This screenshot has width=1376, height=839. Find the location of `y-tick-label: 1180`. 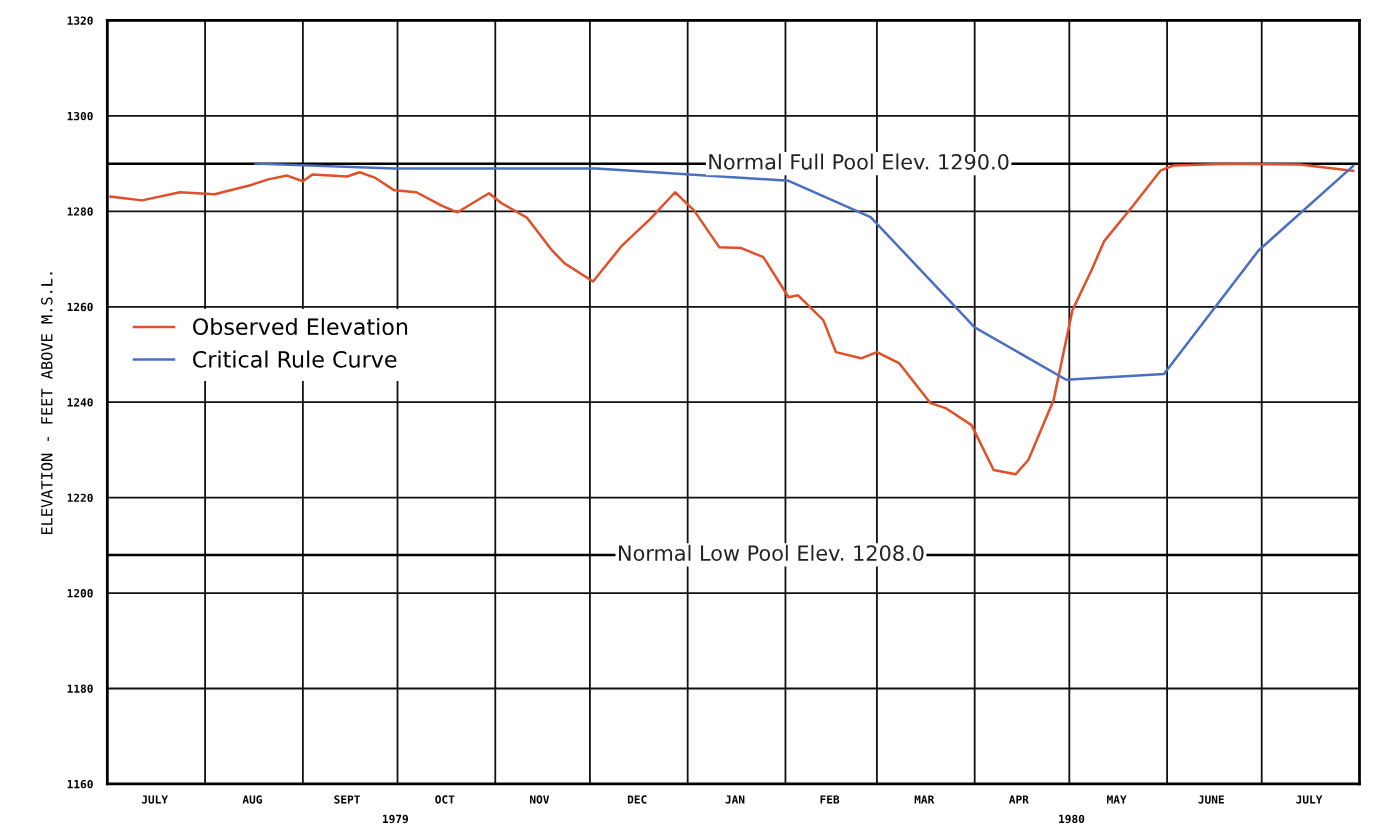

y-tick-label: 1180 is located at coordinates (80, 688).